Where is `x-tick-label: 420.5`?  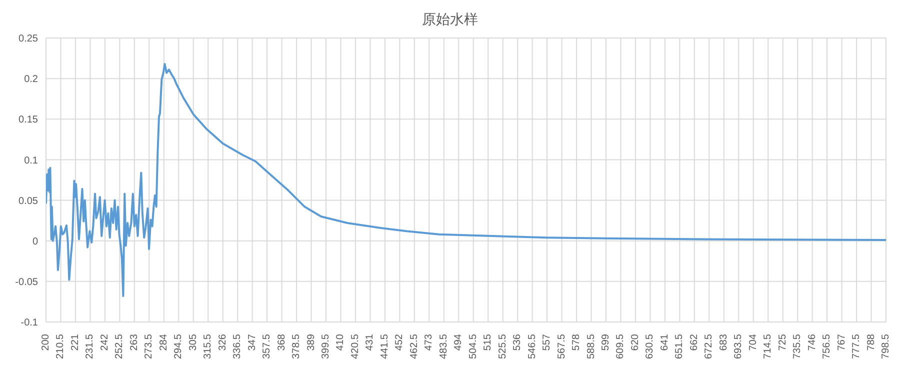 x-tick-label: 420.5 is located at coordinates (355, 347).